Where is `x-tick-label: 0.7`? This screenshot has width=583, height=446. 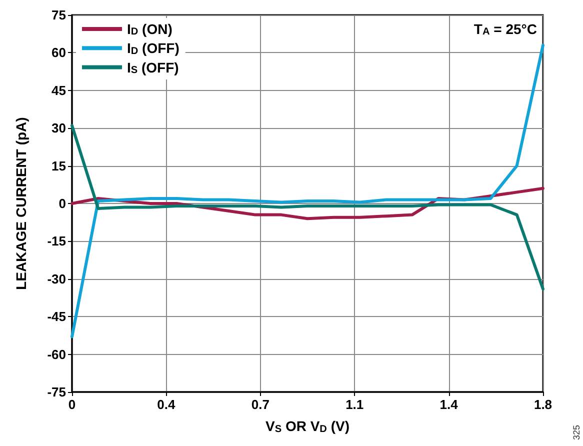
x-tick-label: 0.7 is located at coordinates (260, 404).